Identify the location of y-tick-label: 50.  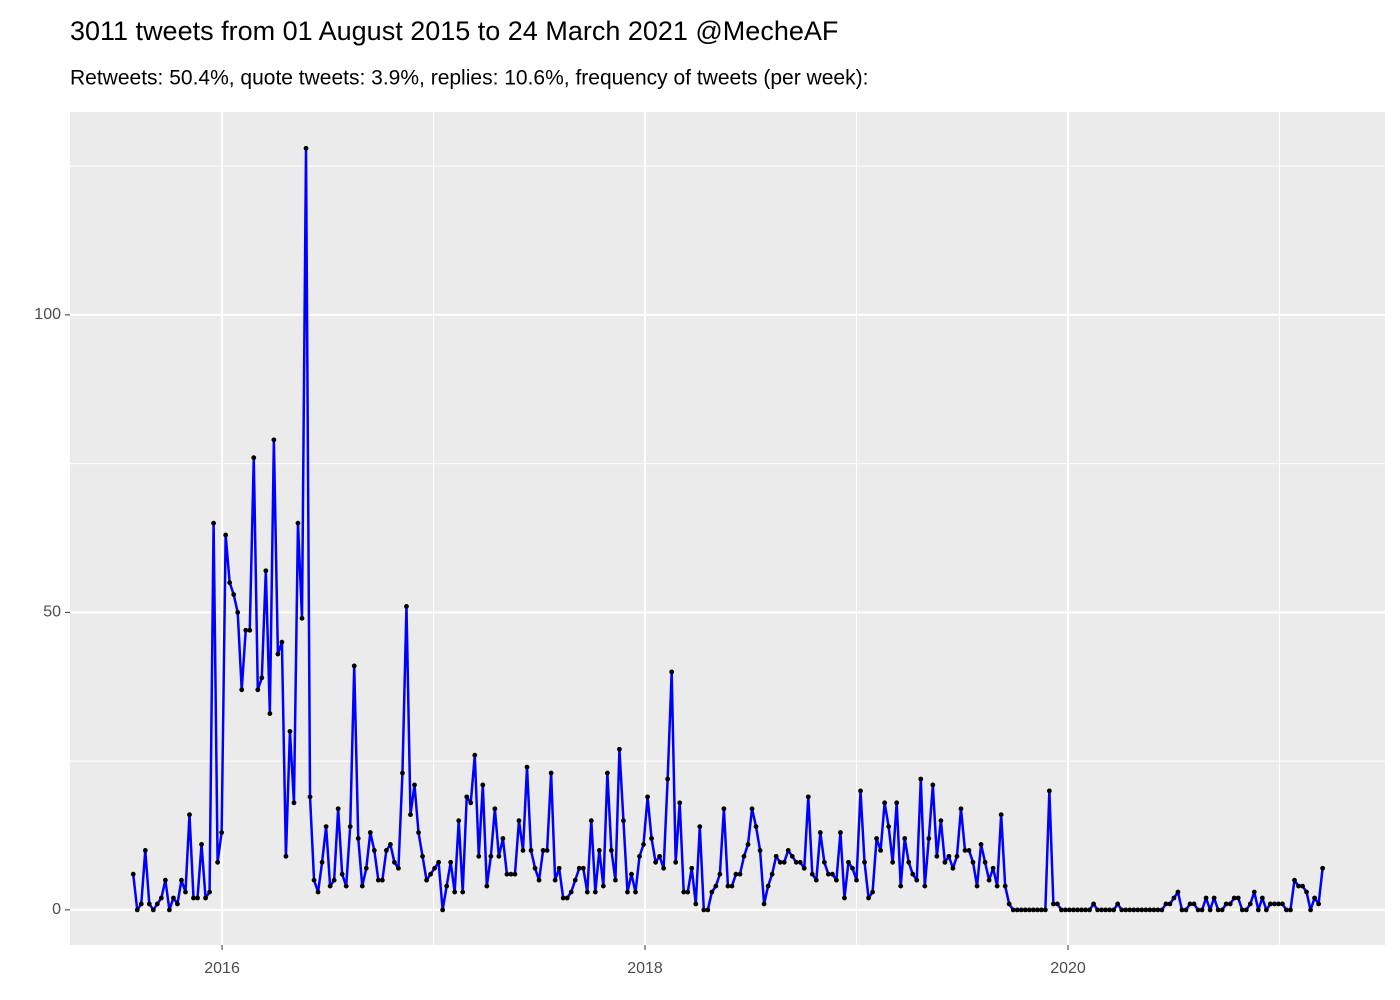
(52, 612).